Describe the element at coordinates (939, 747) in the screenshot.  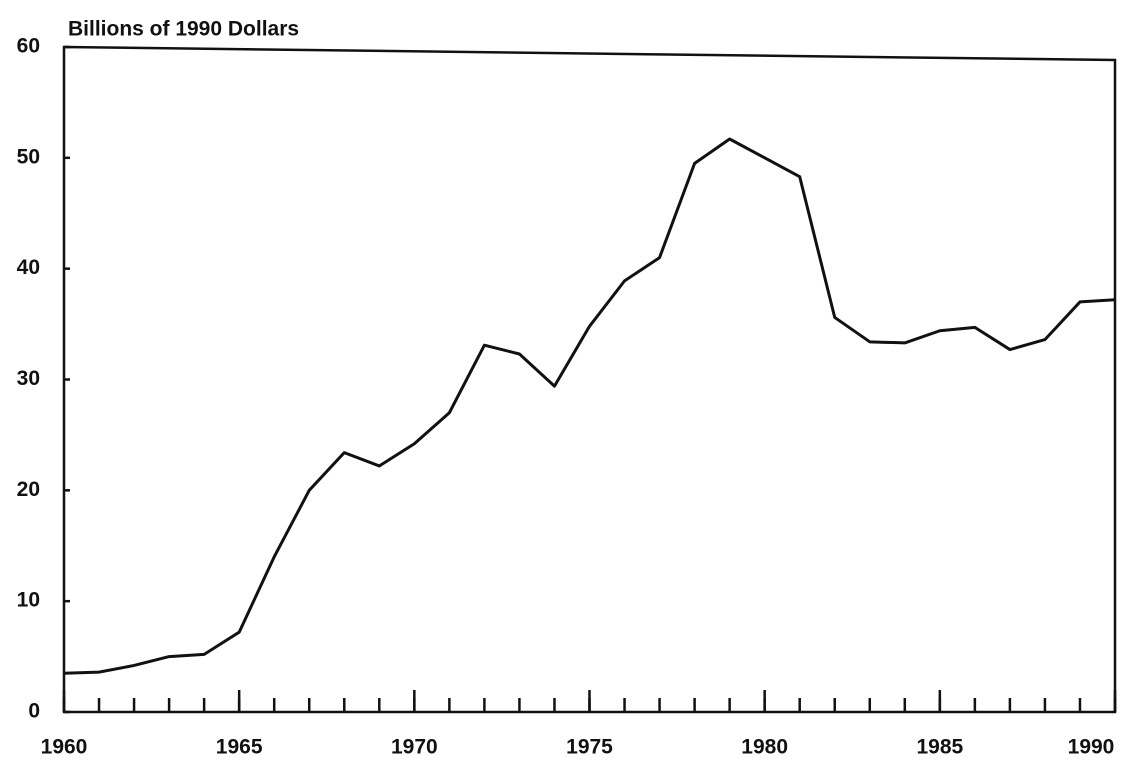
I see `x-tick-label: 1985` at that location.